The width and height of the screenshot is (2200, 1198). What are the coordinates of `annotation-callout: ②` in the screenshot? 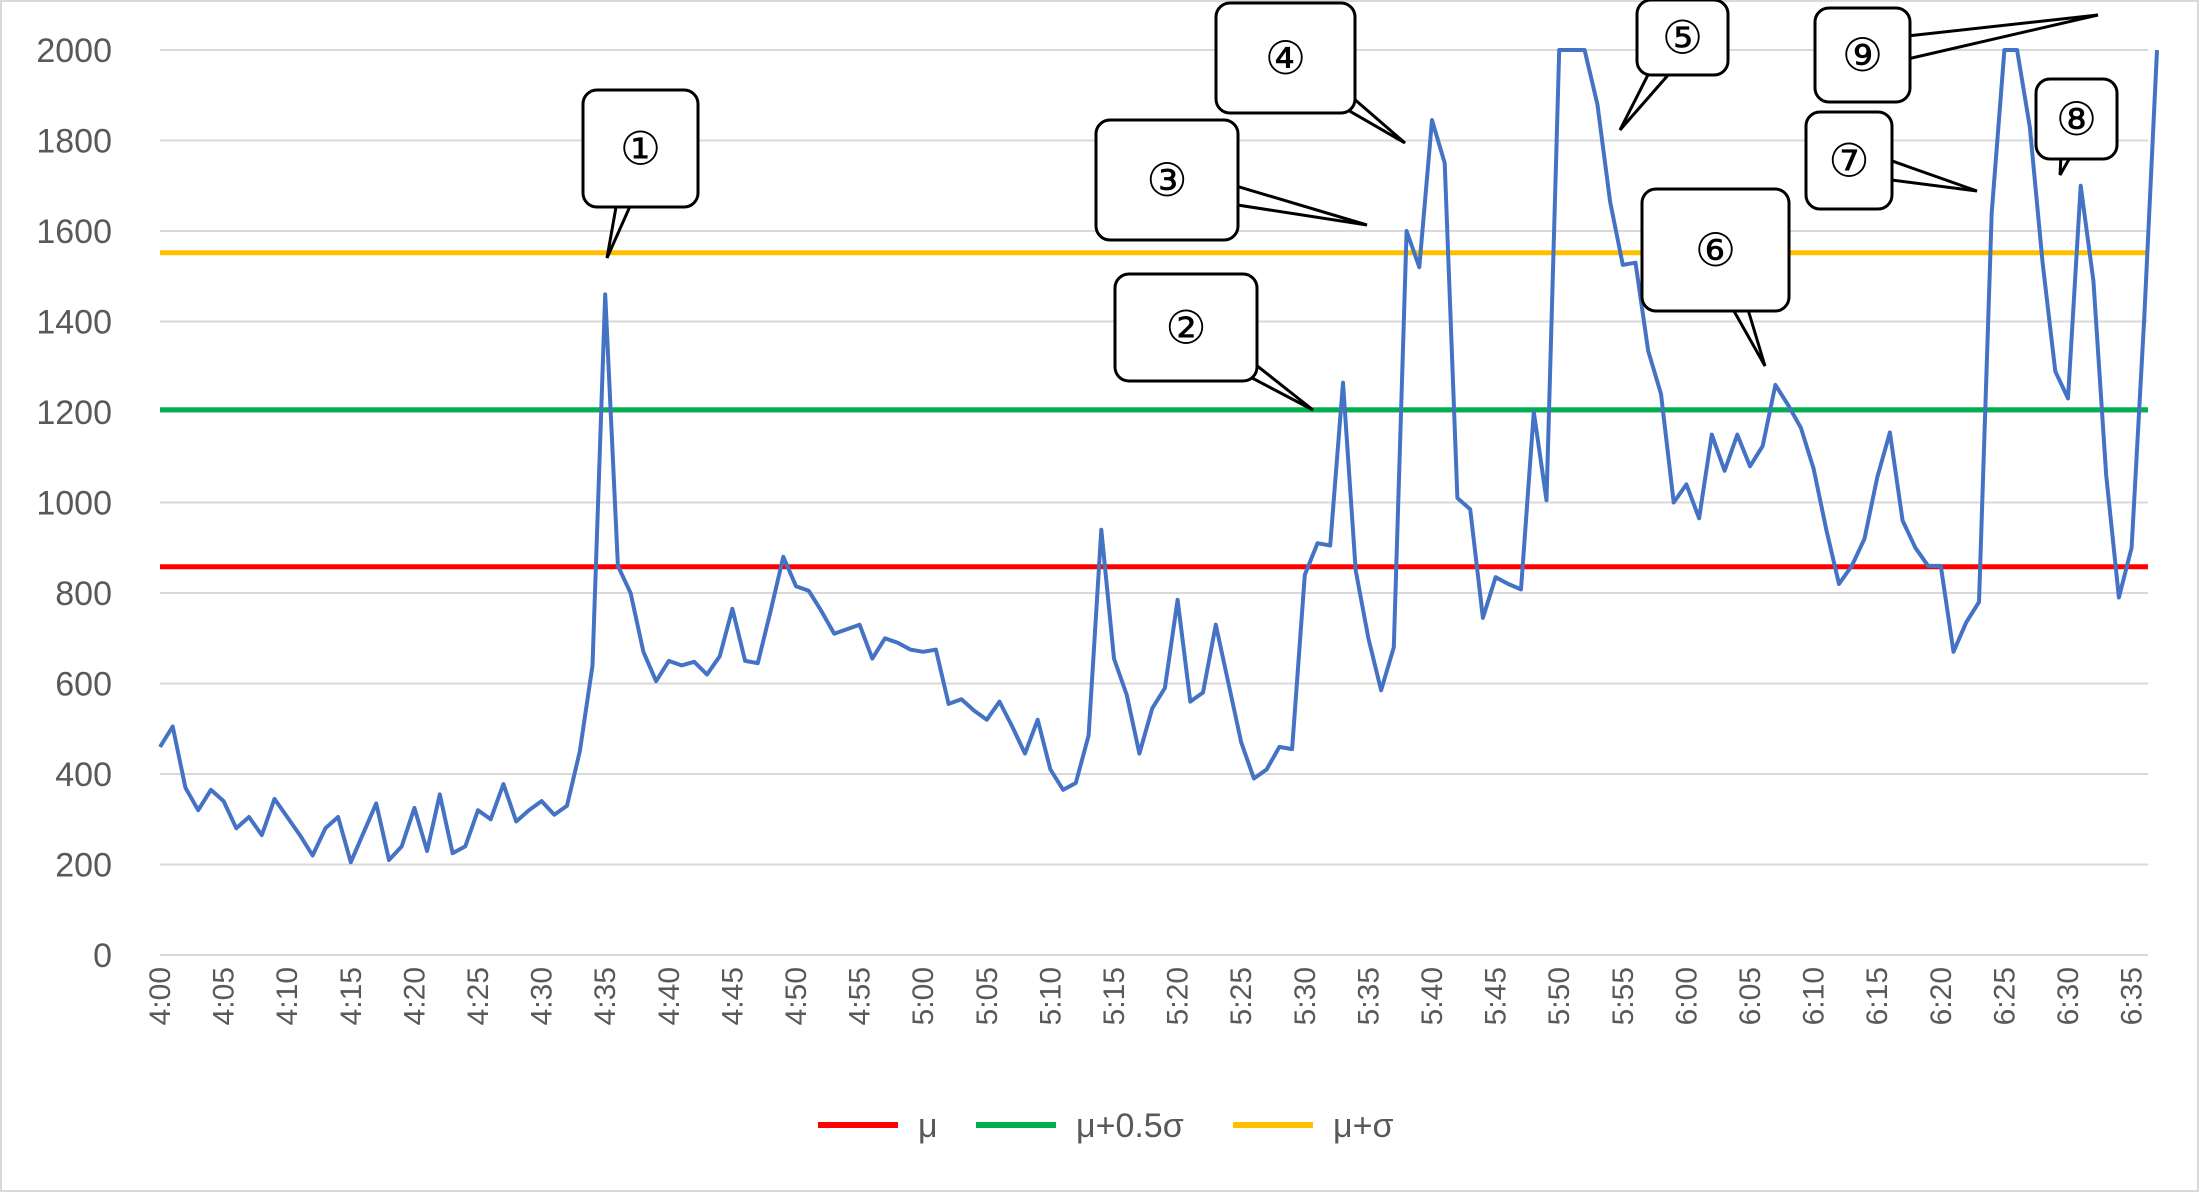 It's located at (1213, 342).